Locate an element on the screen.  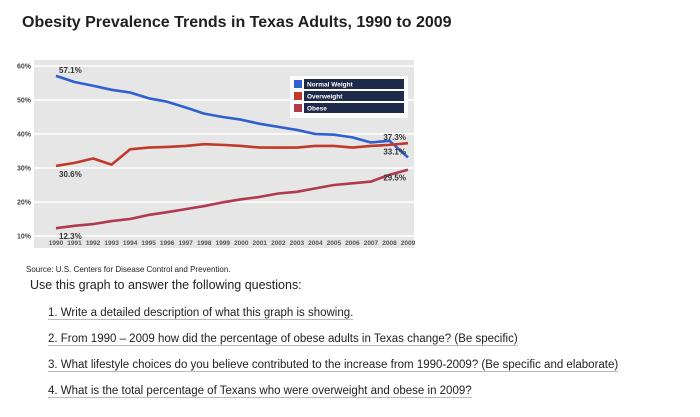
x-tick-label: 2001 is located at coordinates (260, 243).